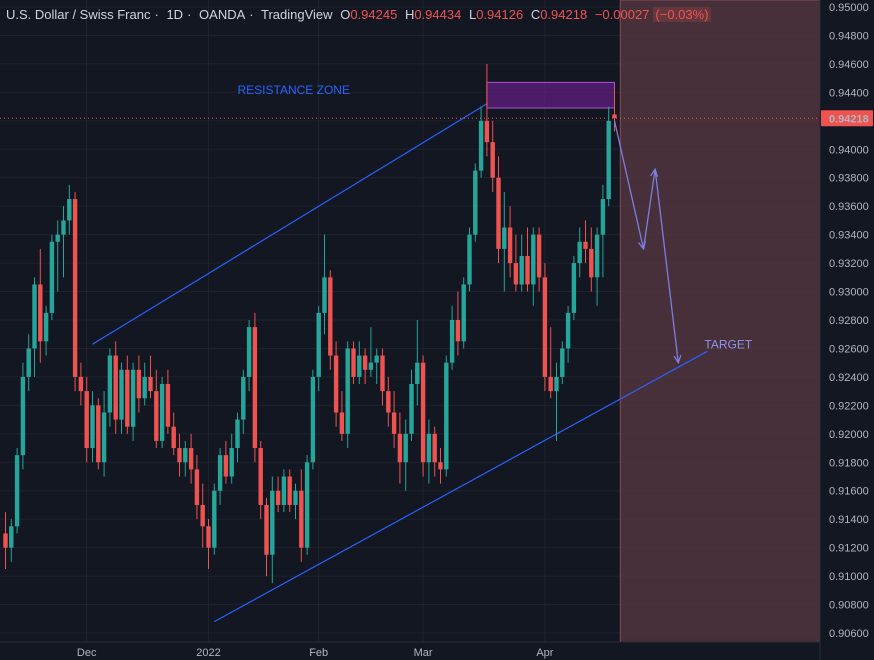 This screenshot has width=874, height=660. What do you see at coordinates (849, 36) in the screenshot?
I see `price-tick-label: 0.94800` at bounding box center [849, 36].